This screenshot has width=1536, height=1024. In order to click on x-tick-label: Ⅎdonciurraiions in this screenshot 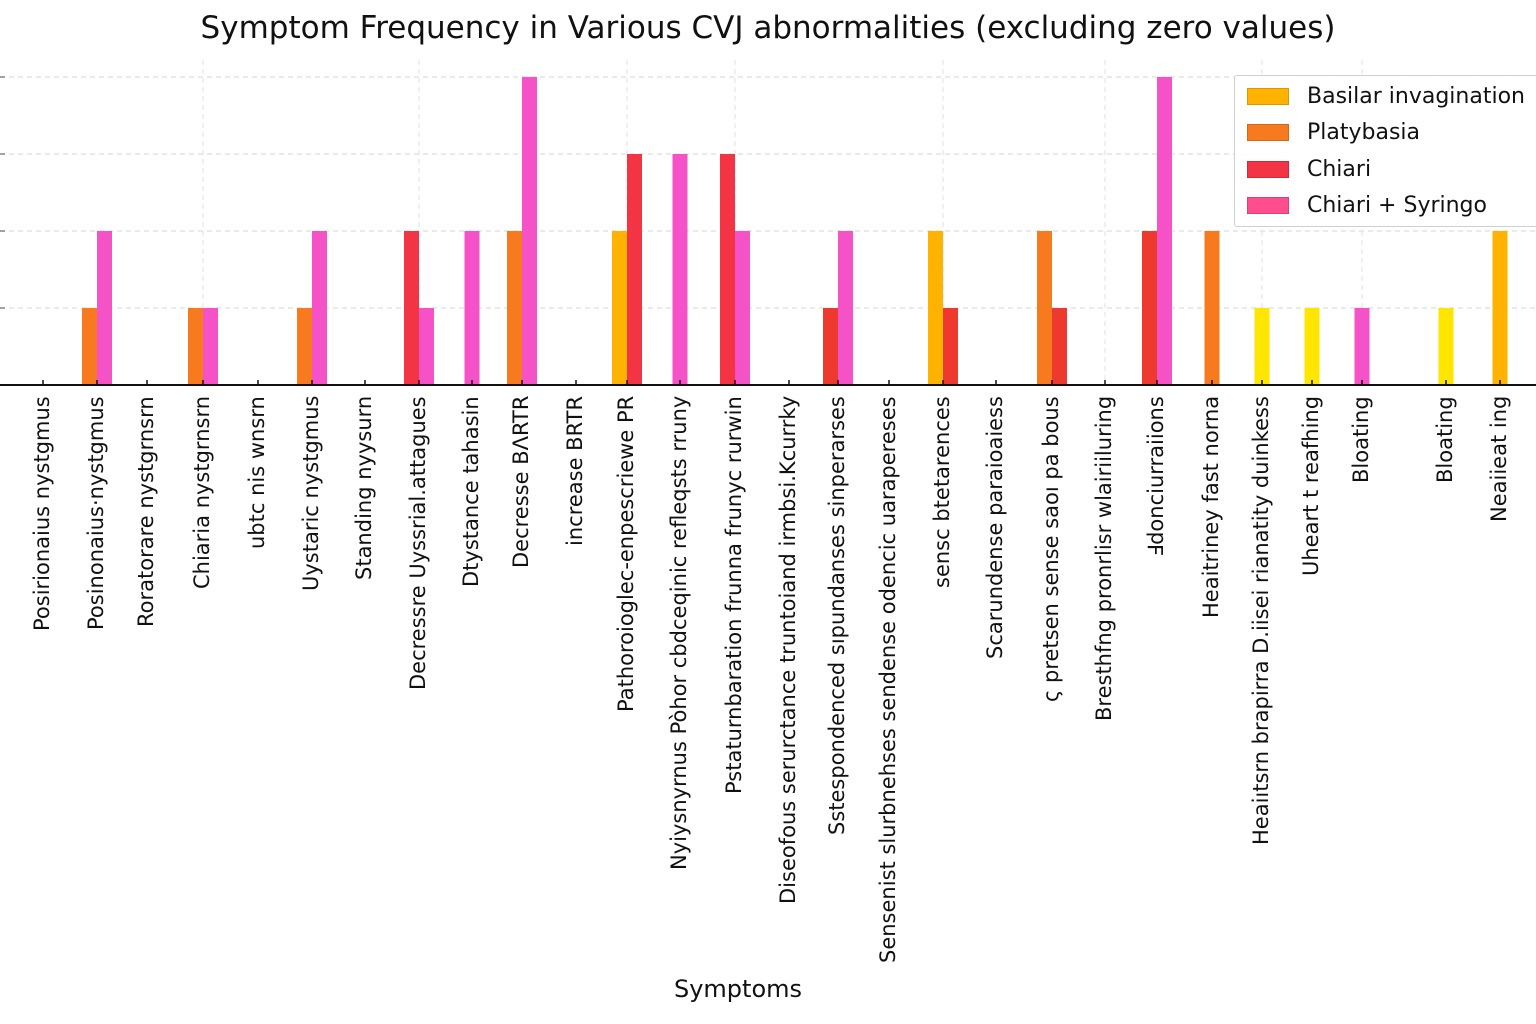, I will do `click(1156, 476)`.